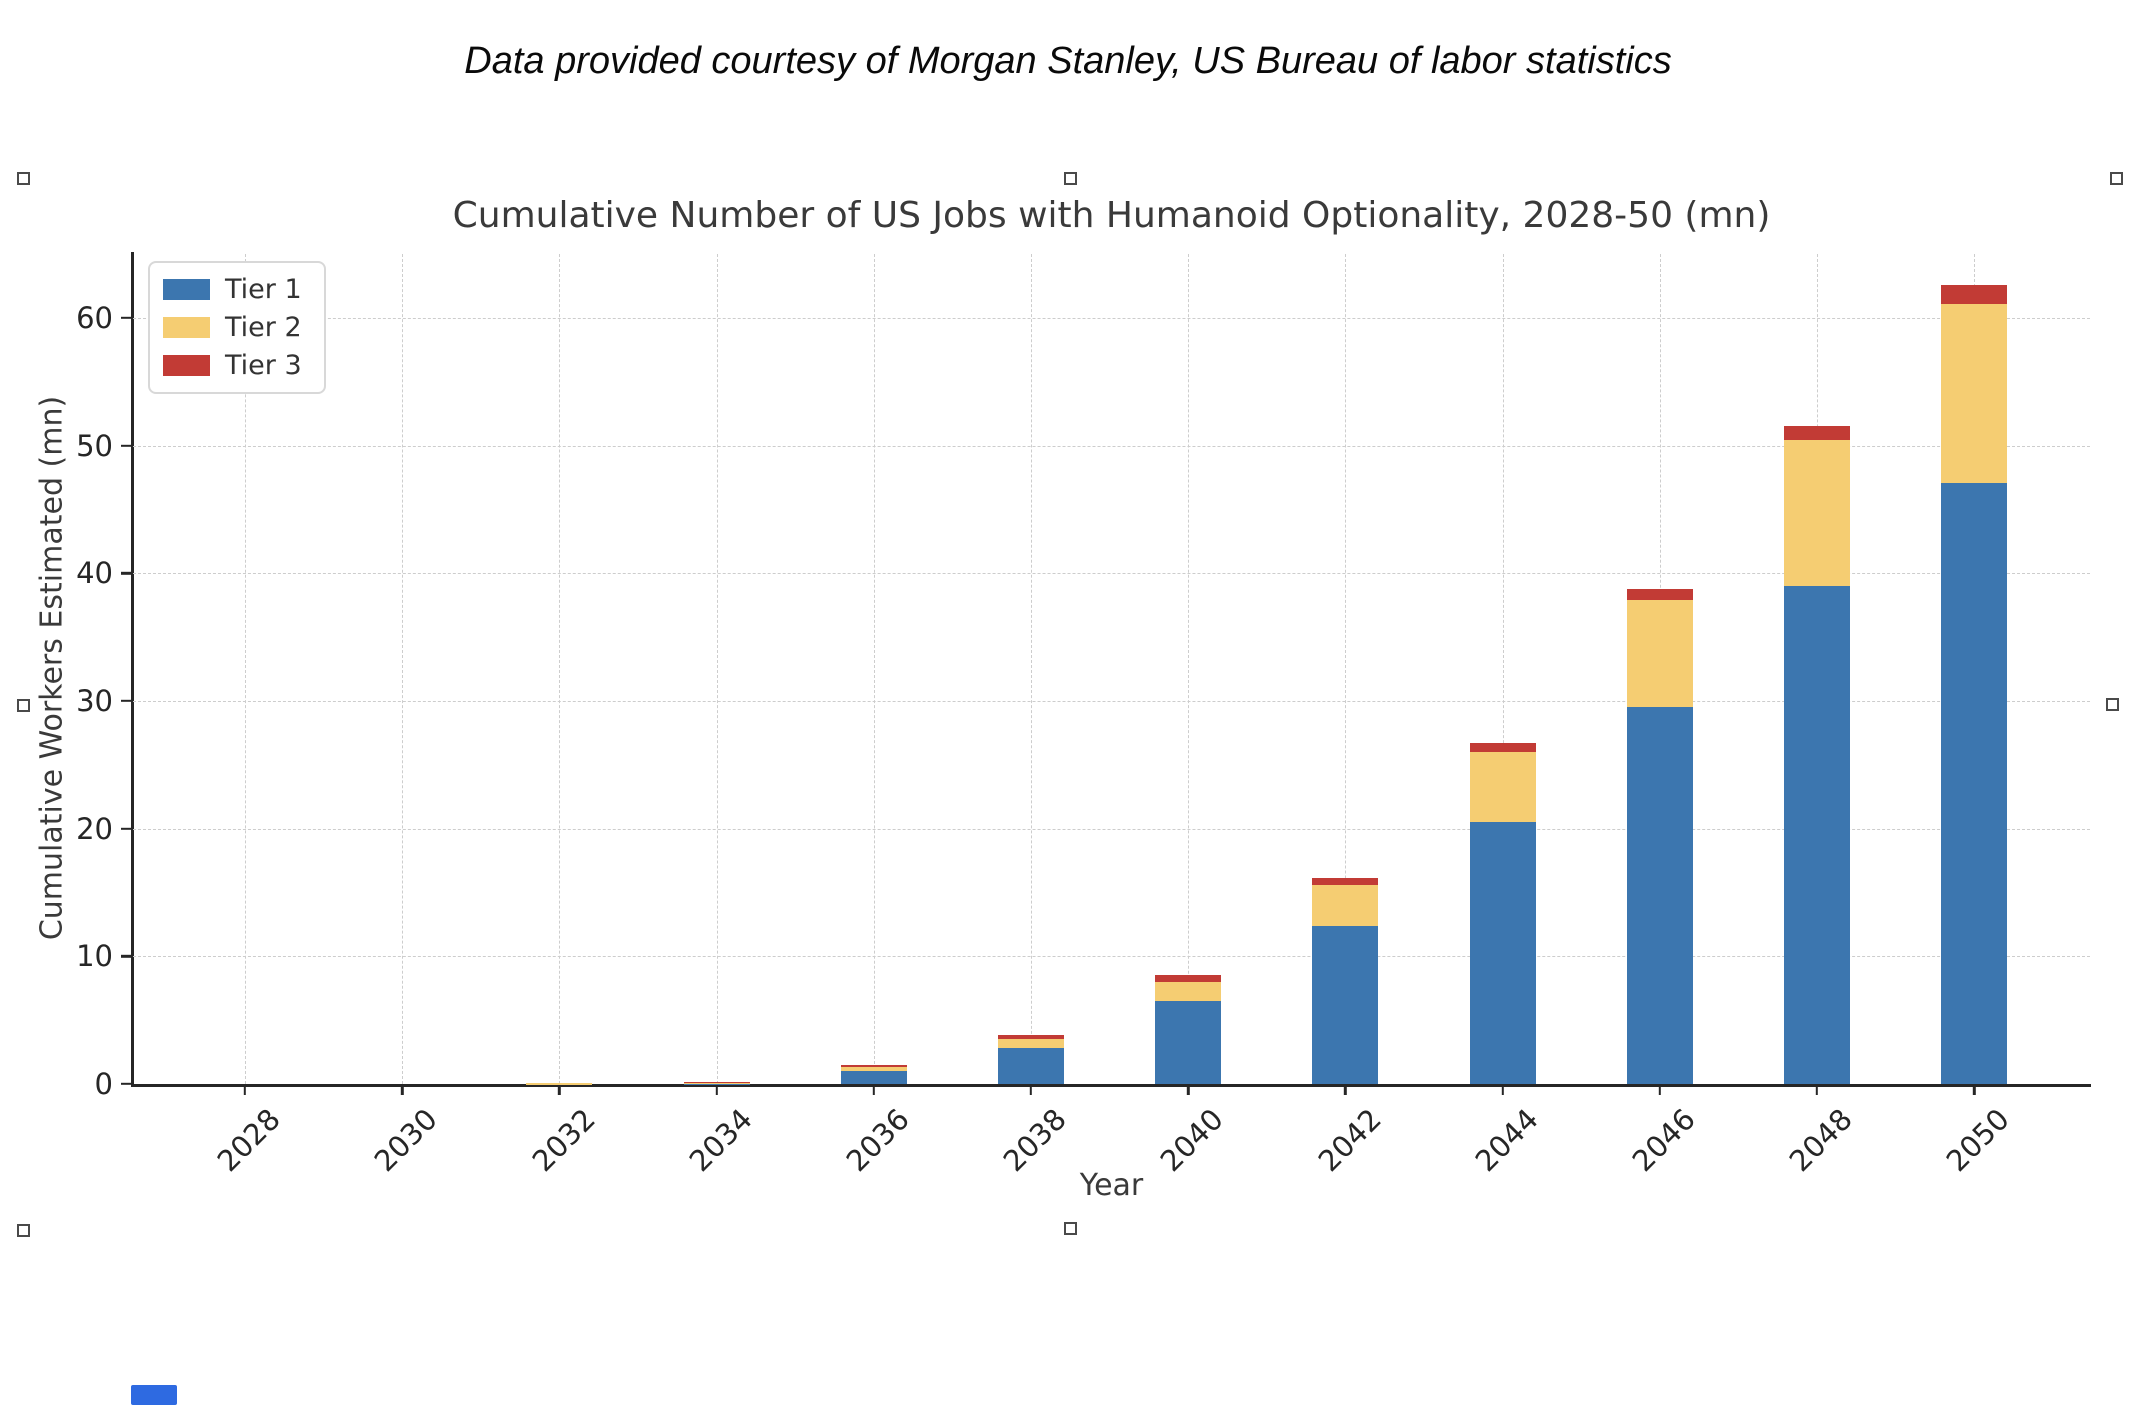 The image size is (2136, 1405). Describe the element at coordinates (23, 1230) in the screenshot. I see `selection-handle-bottom-left` at that location.